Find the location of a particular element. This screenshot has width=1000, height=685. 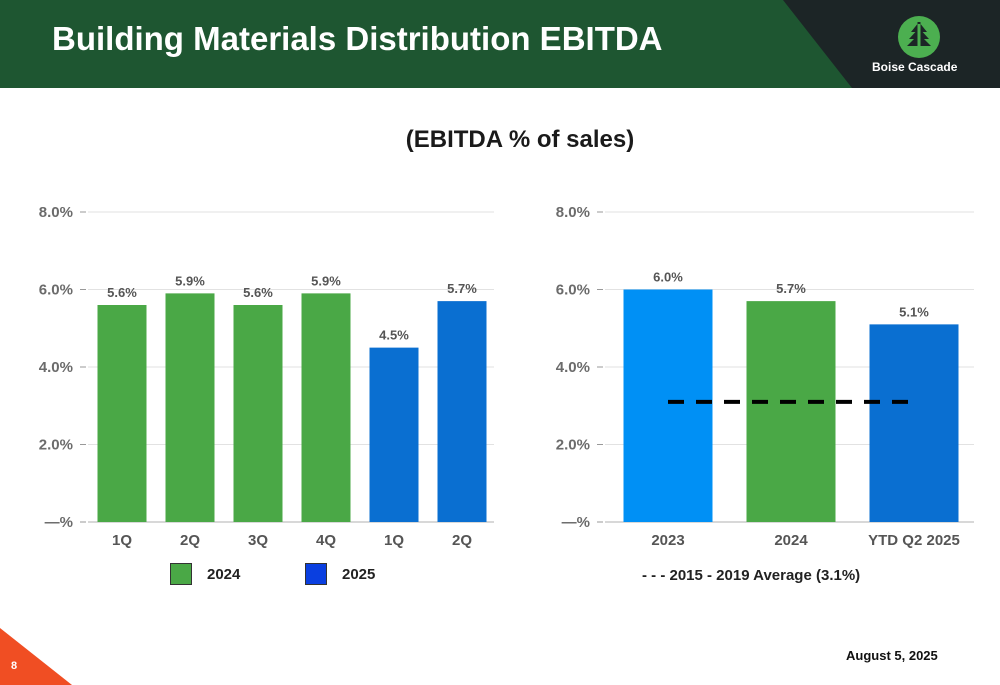

data-label-0-5: 5.7% is located at coordinates (462, 288).